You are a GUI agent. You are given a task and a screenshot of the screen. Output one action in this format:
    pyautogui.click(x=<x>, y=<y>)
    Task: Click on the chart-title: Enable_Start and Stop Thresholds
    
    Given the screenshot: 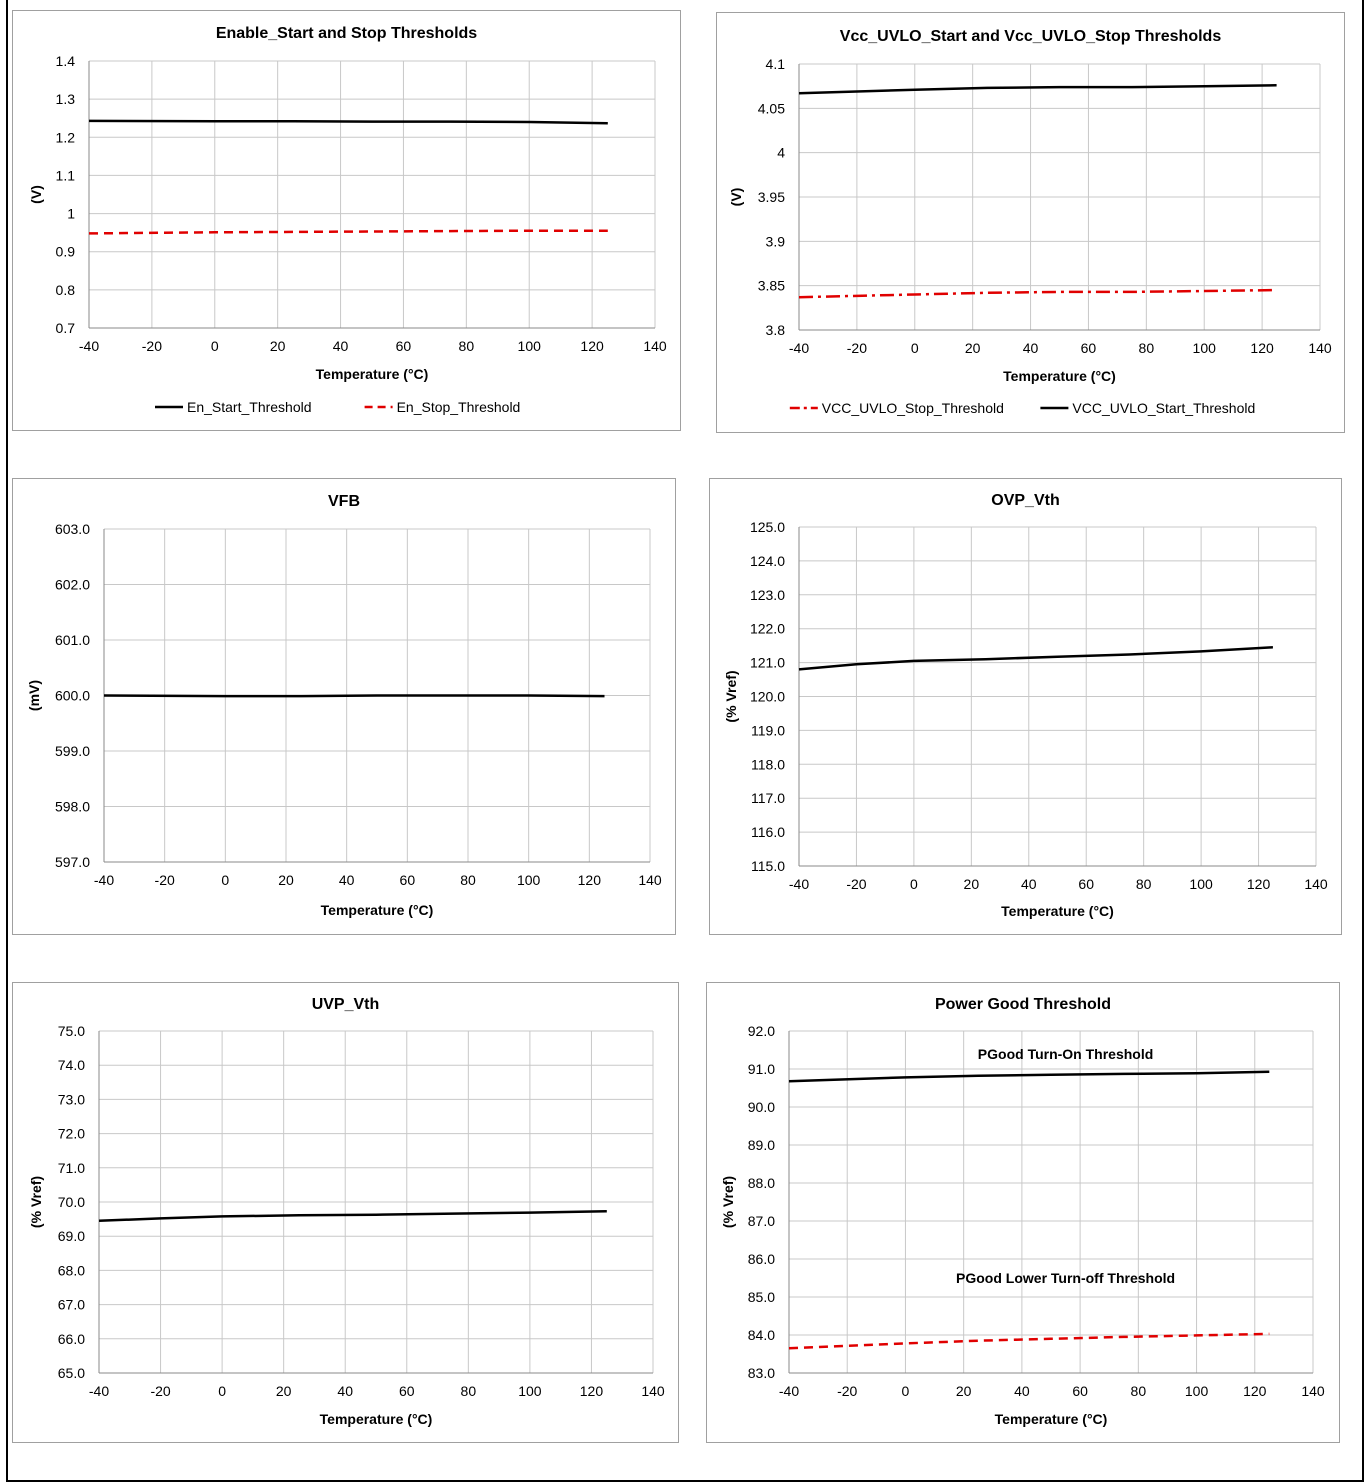 What is the action you would take?
    pyautogui.click(x=346, y=33)
    